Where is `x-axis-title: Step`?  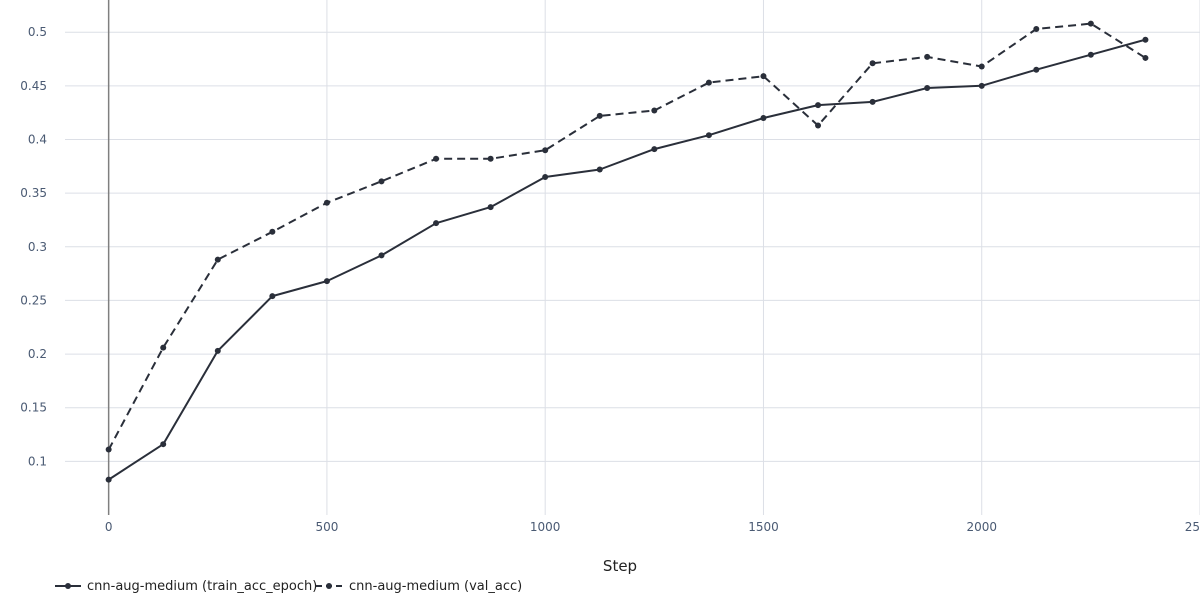 x-axis-title: Step is located at coordinates (620, 566).